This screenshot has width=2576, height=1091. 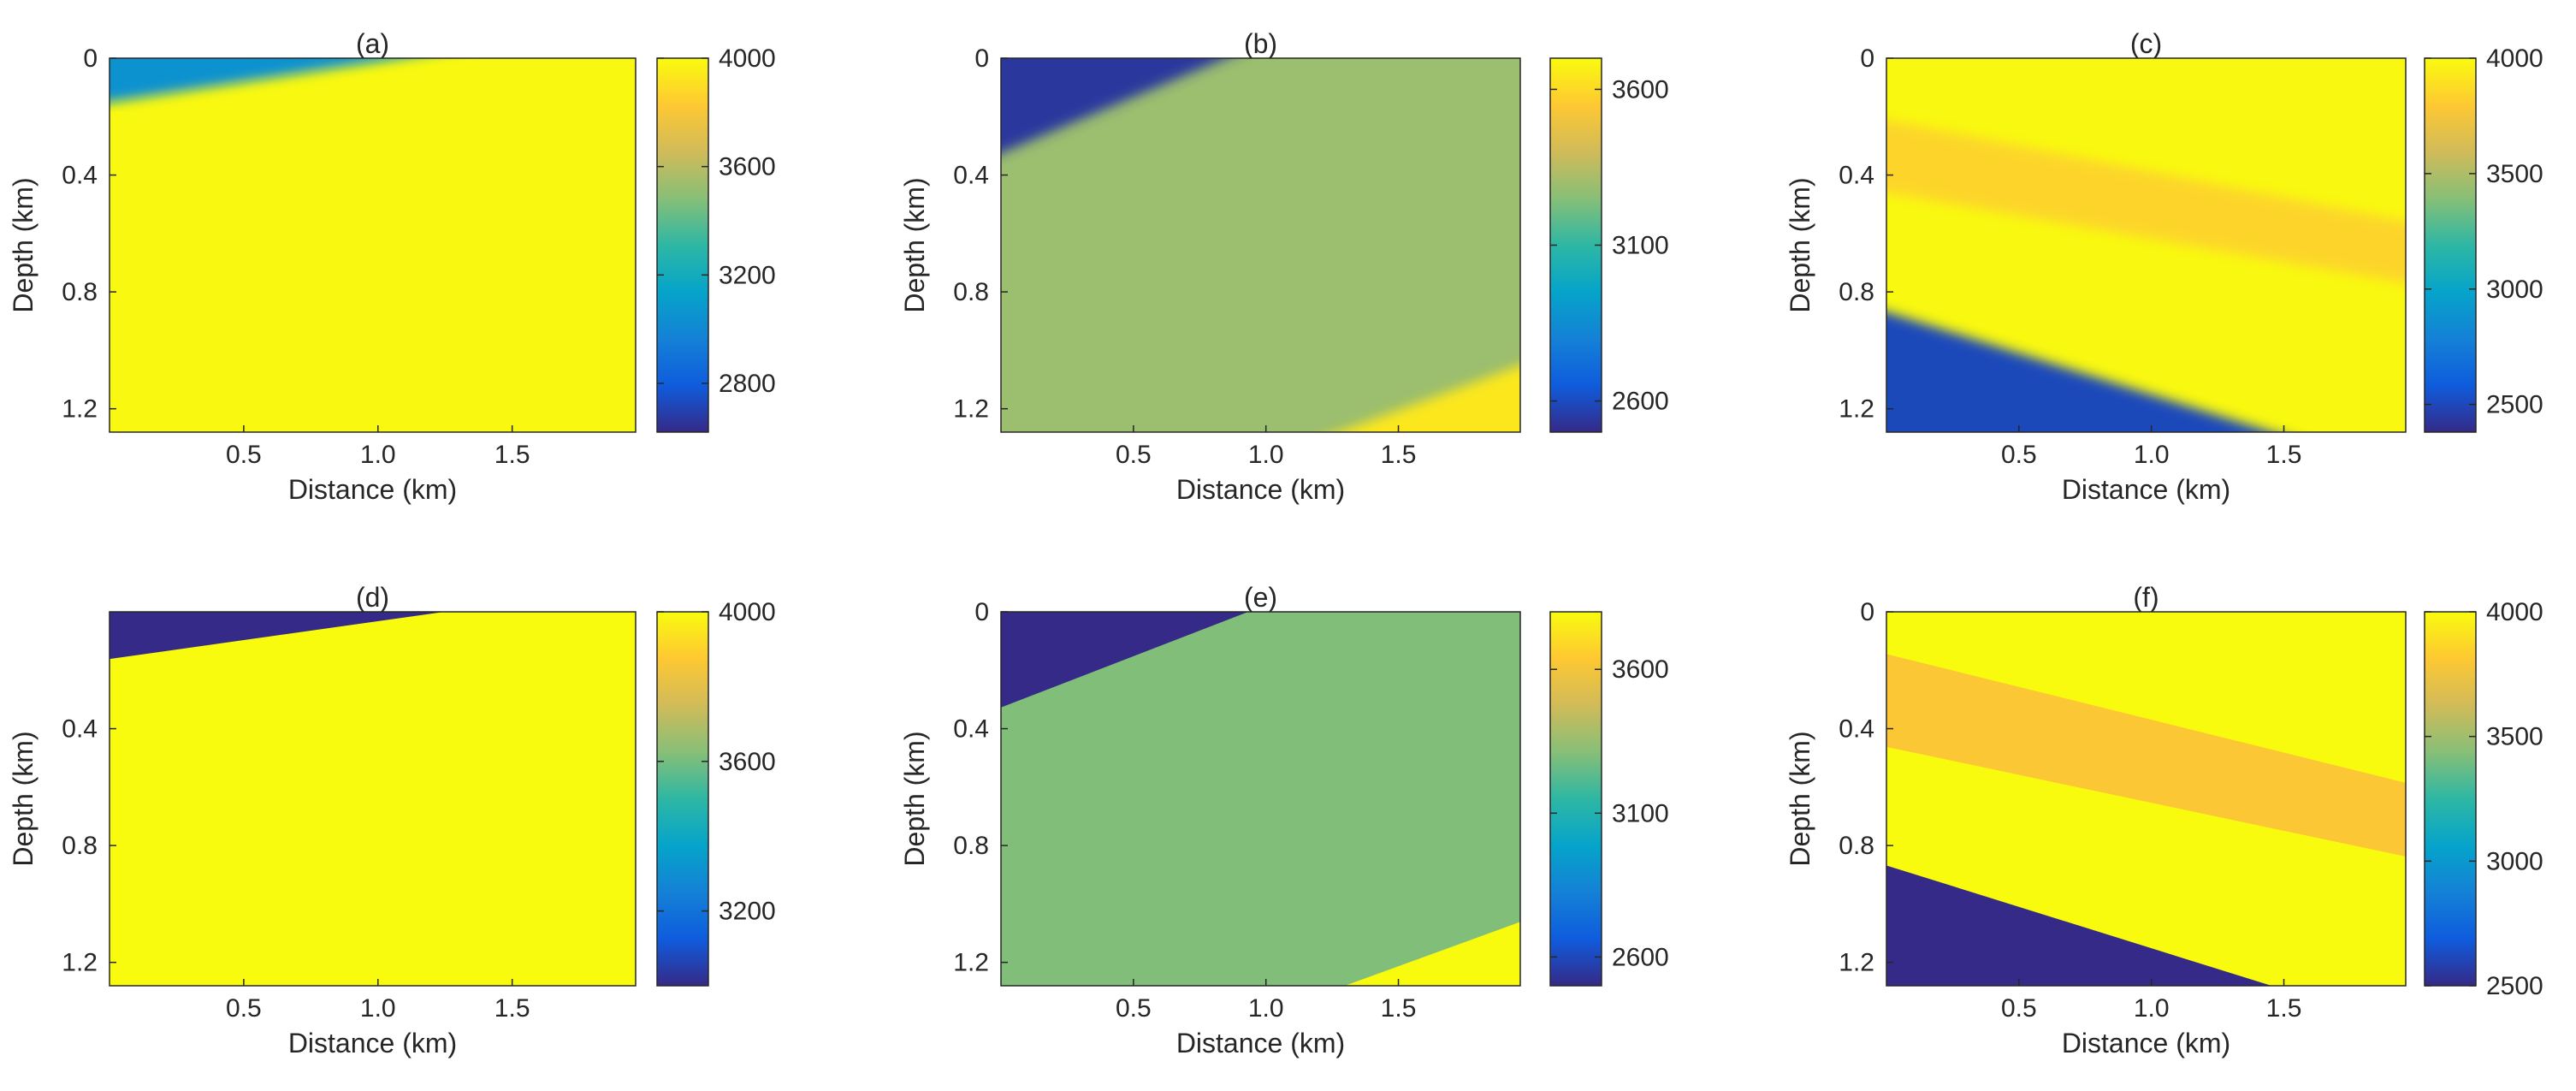 I want to click on y-tick-label-f: 0.4, so click(x=1856, y=729).